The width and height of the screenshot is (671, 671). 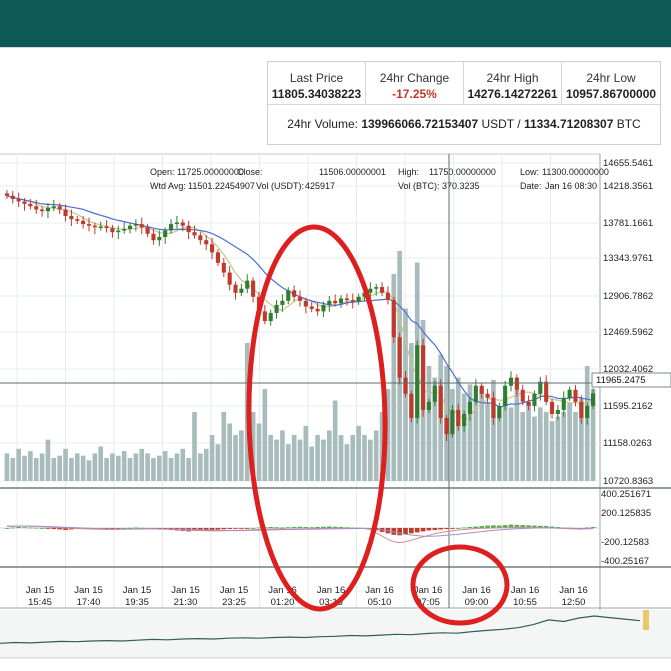 What do you see at coordinates (646, 620) in the screenshot?
I see `navigator-handle` at bounding box center [646, 620].